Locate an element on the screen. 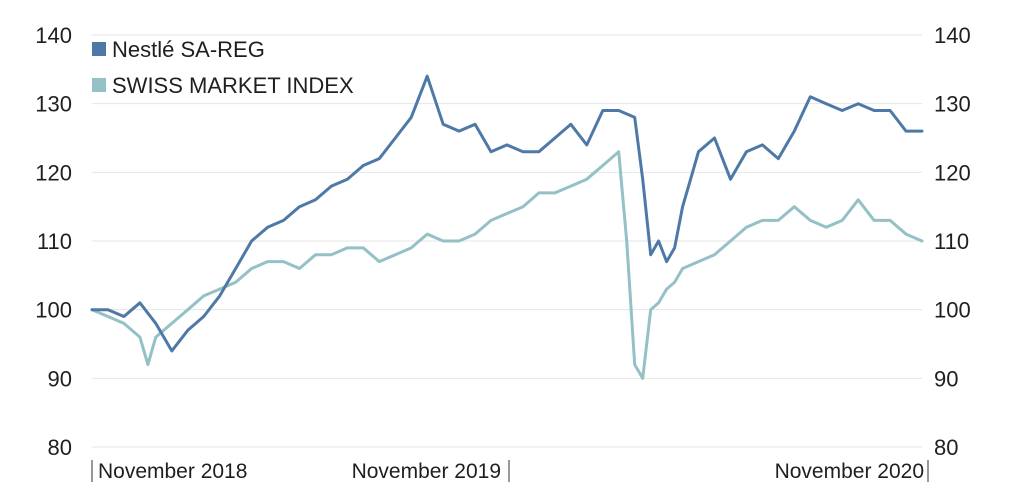 This screenshot has height=495, width=1024. legend-label-nestle: Nestlé SA-REG is located at coordinates (188, 49).